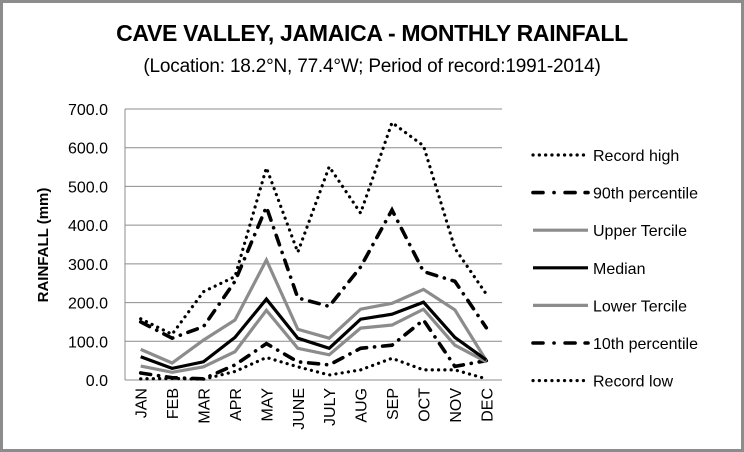 The height and width of the screenshot is (452, 744). I want to click on legend-label: Median, so click(619, 269).